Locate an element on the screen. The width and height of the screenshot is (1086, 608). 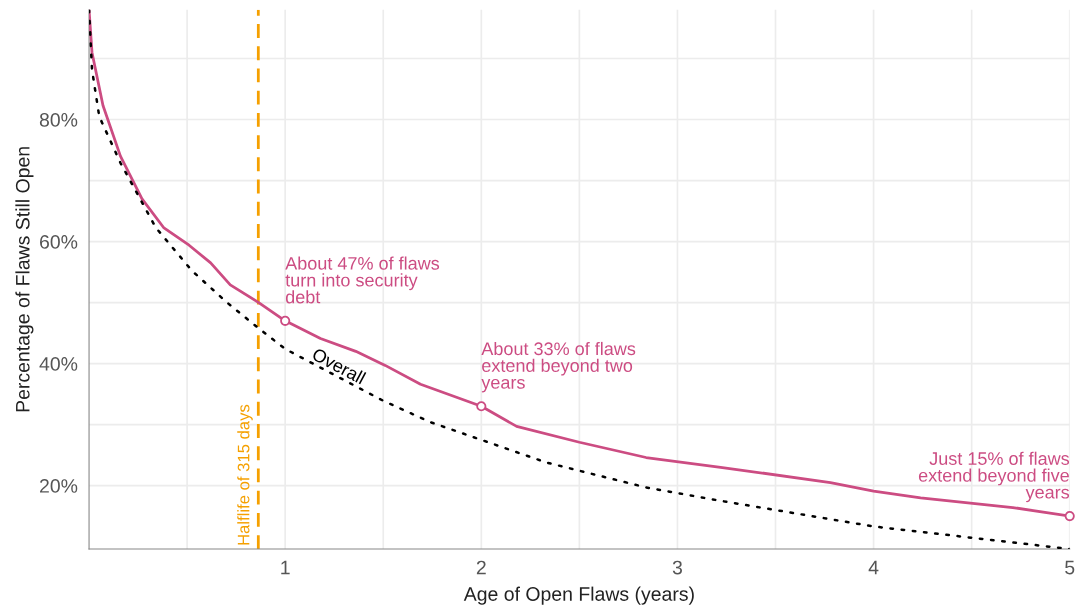
x-tick-label: 5 is located at coordinates (1070, 567).